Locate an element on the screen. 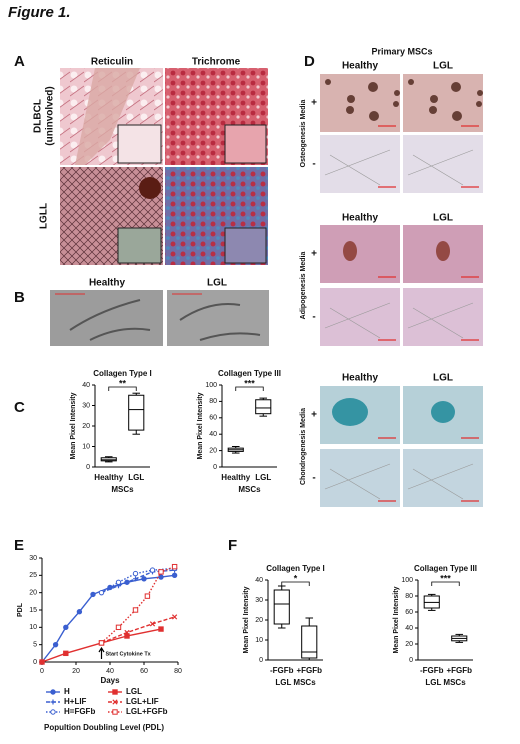  y-tick-label: 80 is located at coordinates (409, 596).